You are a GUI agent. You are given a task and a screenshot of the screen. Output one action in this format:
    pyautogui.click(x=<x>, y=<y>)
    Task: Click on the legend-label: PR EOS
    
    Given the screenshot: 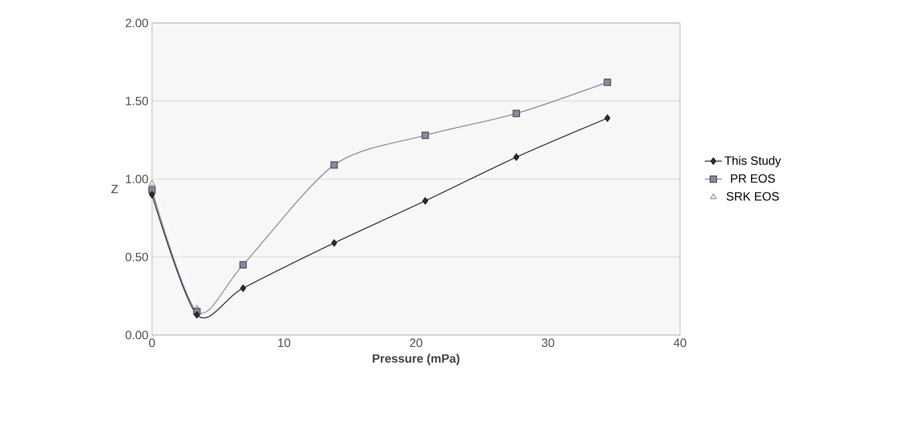 What is the action you would take?
    pyautogui.click(x=753, y=178)
    